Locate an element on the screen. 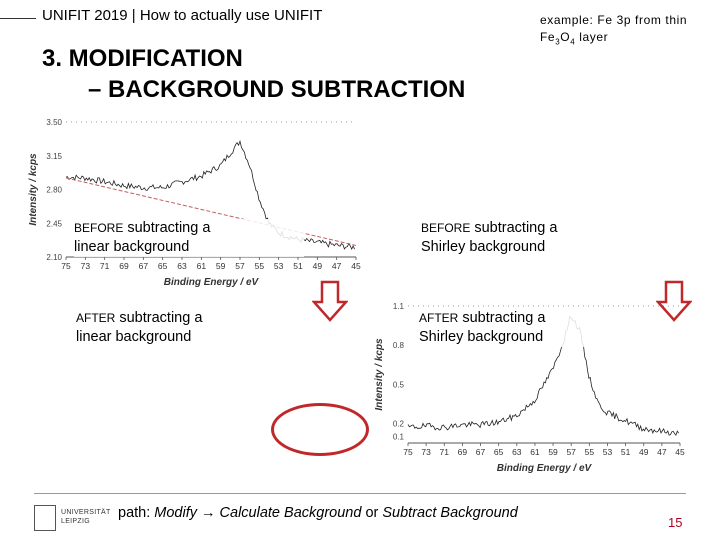  y-tick-label: 3.15 is located at coordinates (54, 156).